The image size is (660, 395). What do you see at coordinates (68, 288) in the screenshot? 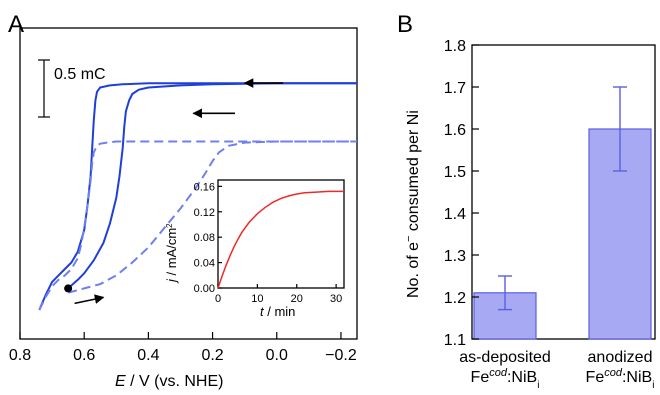
I see `start-point-marker` at bounding box center [68, 288].